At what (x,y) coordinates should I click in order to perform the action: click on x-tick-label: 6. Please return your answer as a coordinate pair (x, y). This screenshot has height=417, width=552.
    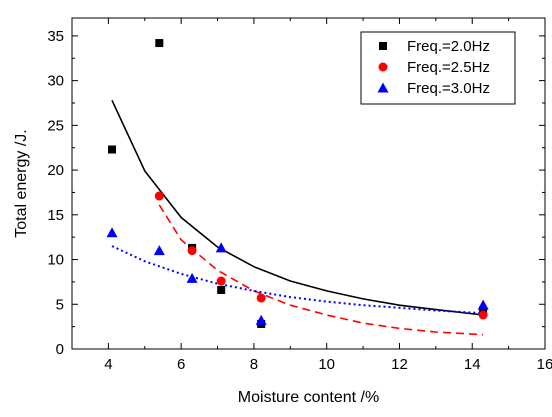
    Looking at the image, I should click on (181, 364).